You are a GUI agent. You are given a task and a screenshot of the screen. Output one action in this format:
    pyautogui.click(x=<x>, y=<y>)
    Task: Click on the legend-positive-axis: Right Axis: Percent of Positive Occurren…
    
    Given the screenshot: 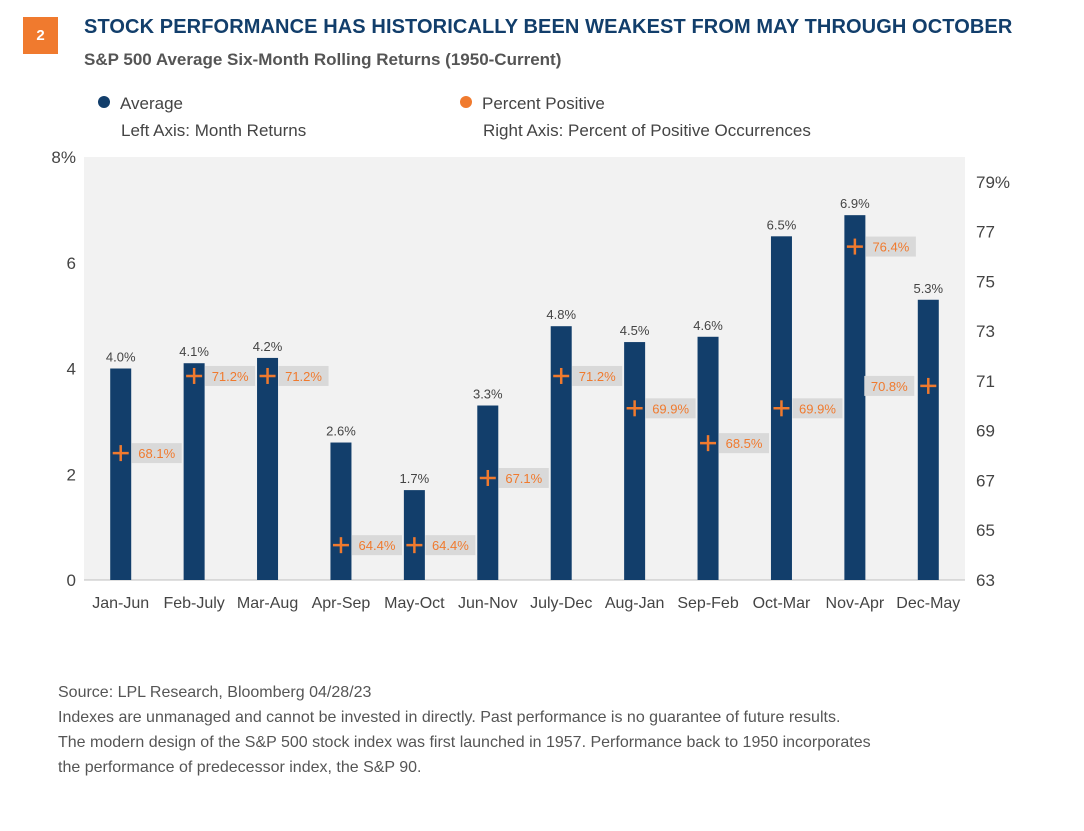 What is the action you would take?
    pyautogui.click(x=647, y=130)
    